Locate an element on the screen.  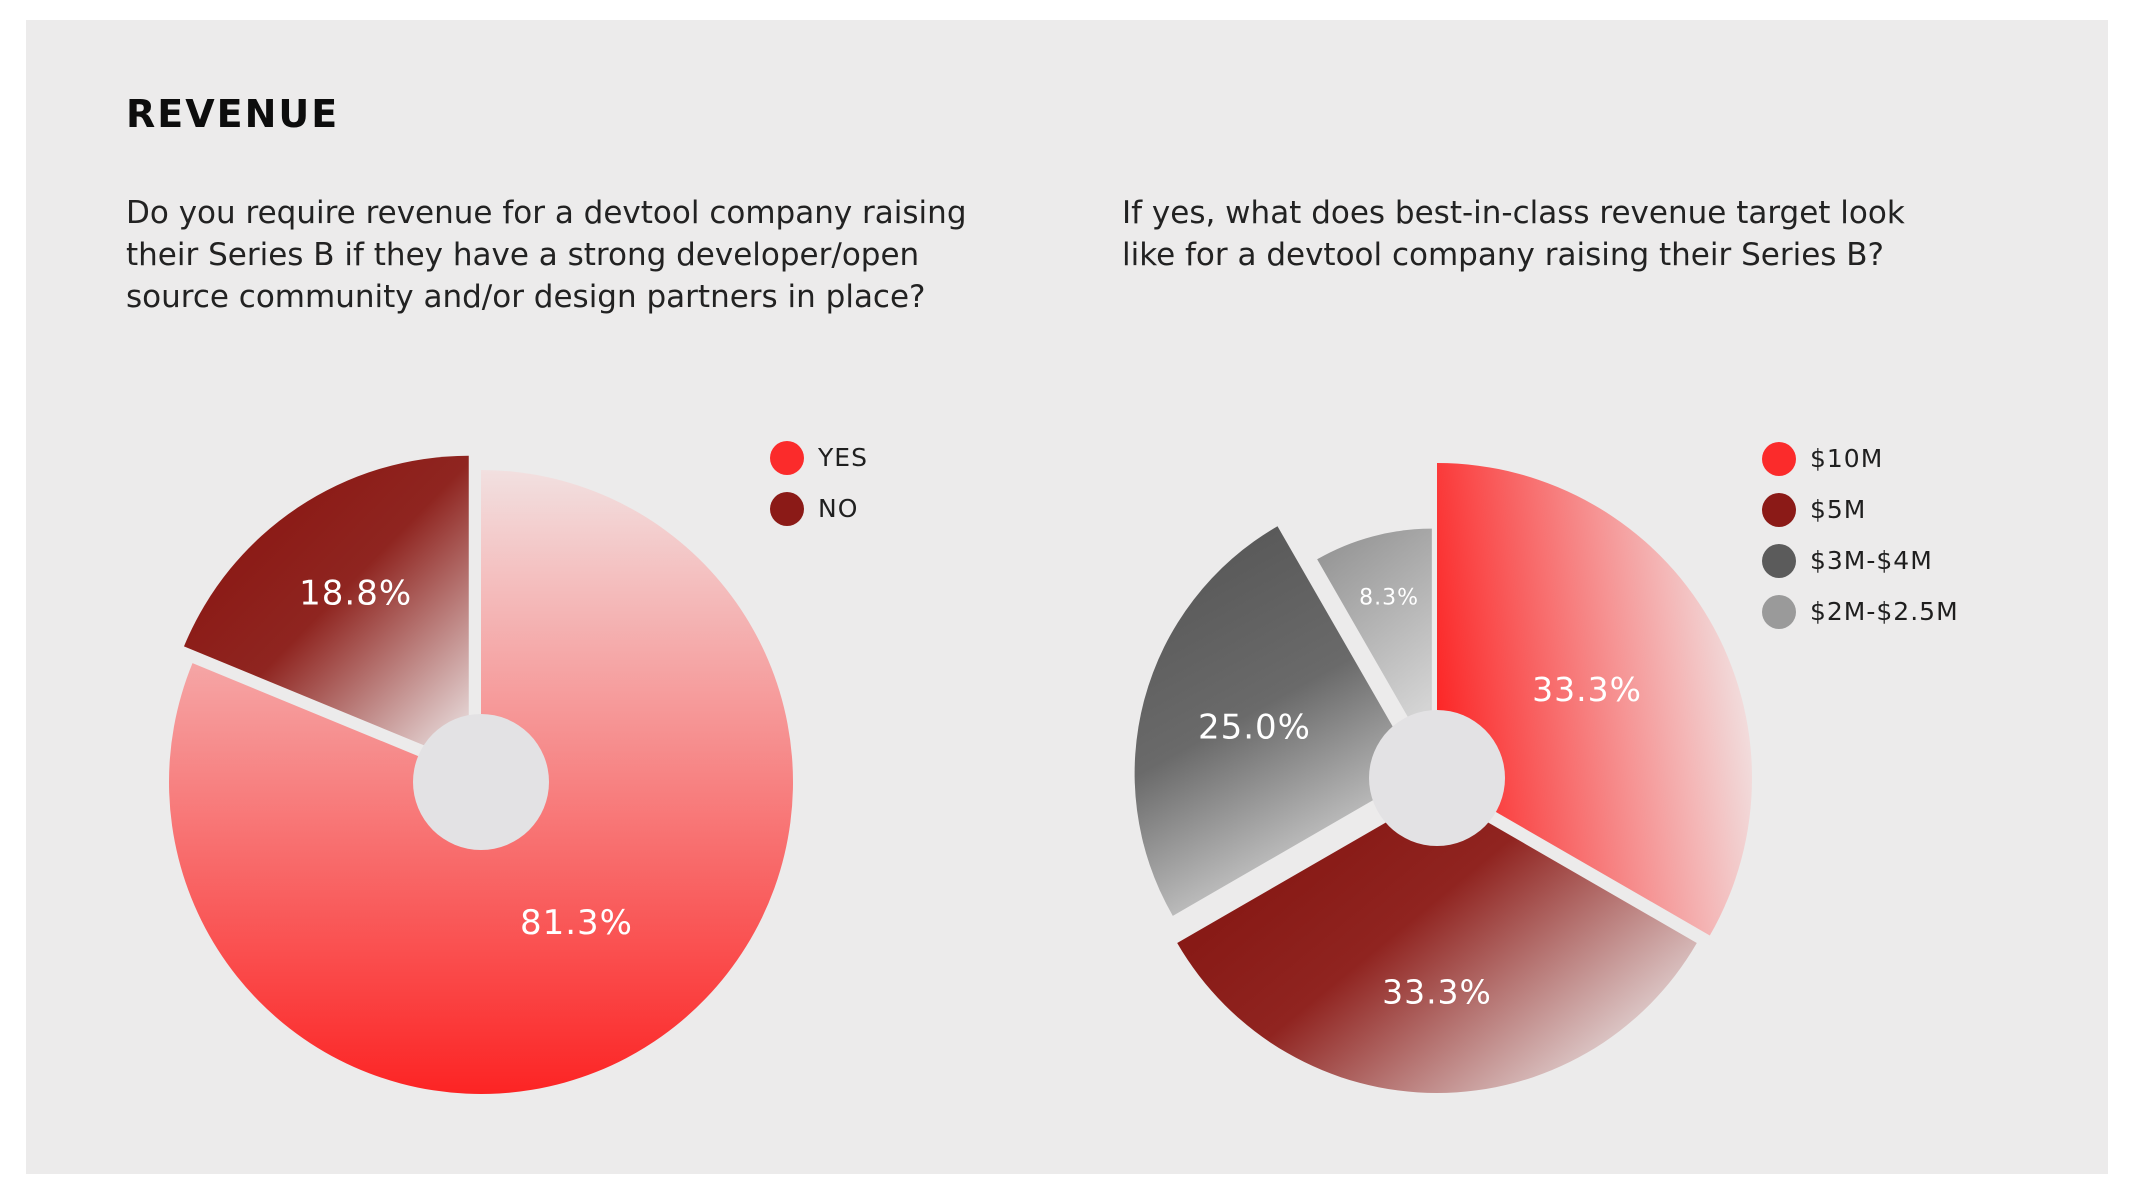
legend-label: $3M-$4M is located at coordinates (1871, 560).